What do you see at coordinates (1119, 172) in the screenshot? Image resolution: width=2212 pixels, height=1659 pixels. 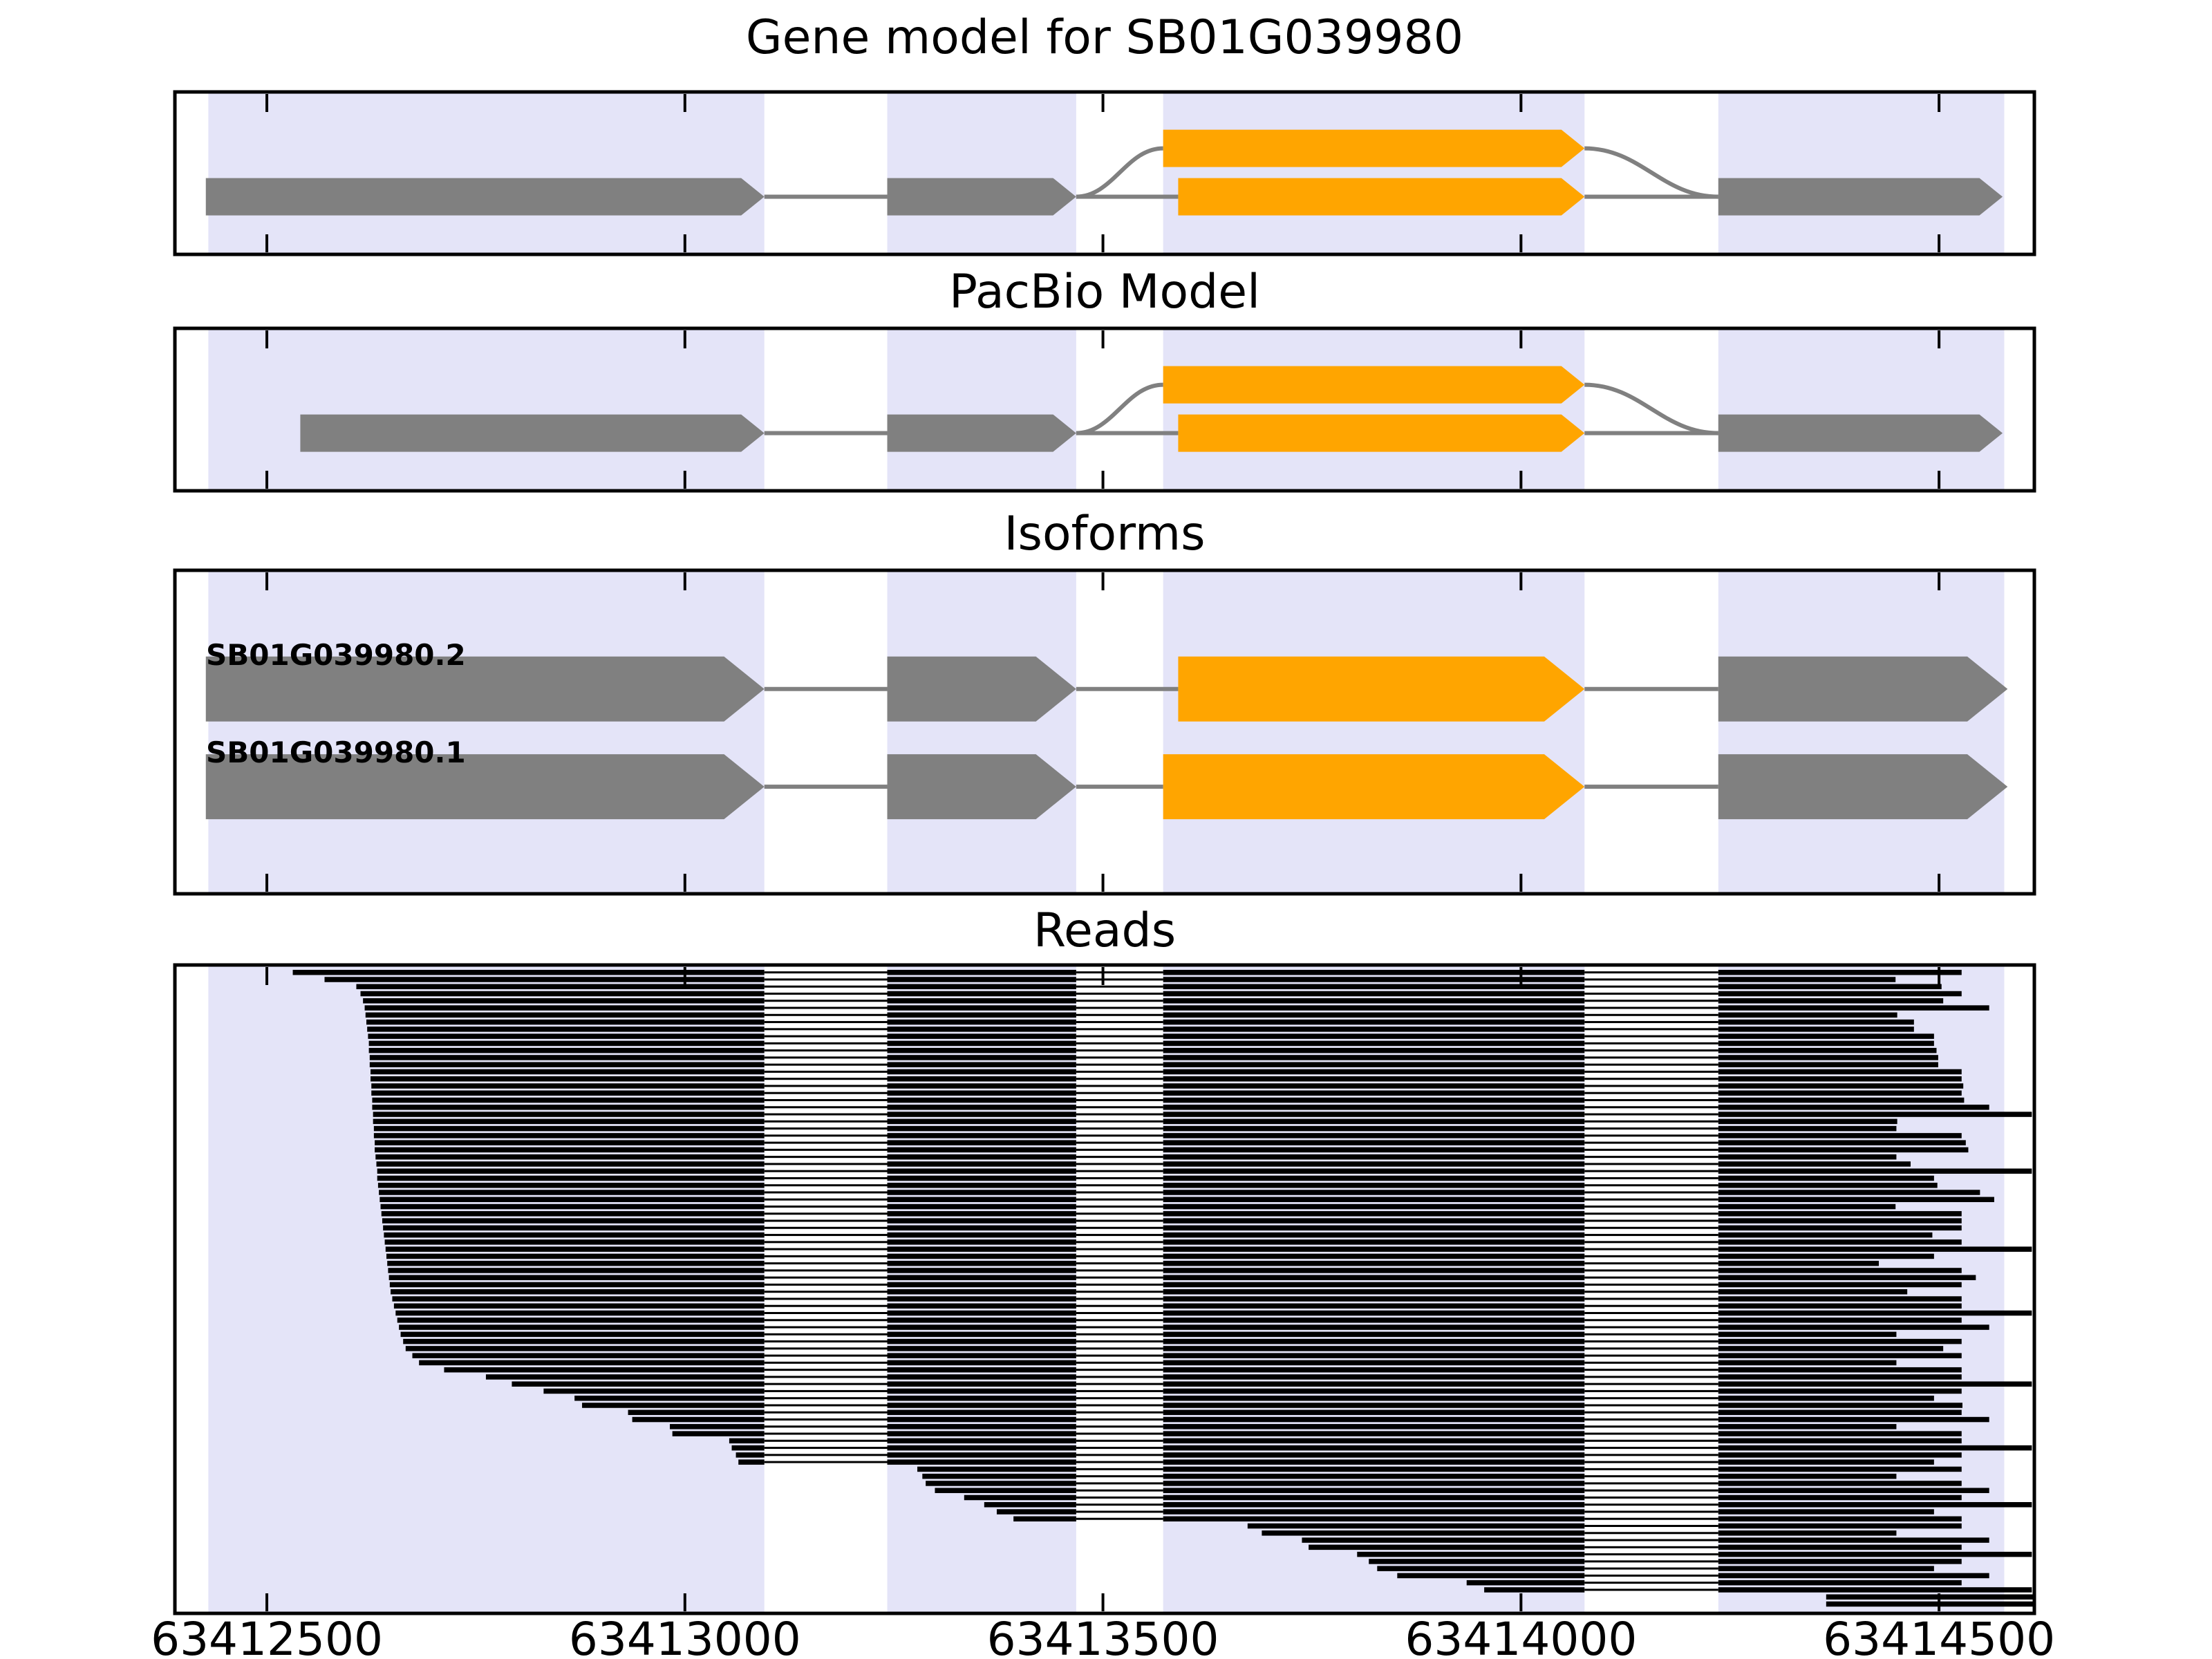 I see `splice-curve` at bounding box center [1119, 172].